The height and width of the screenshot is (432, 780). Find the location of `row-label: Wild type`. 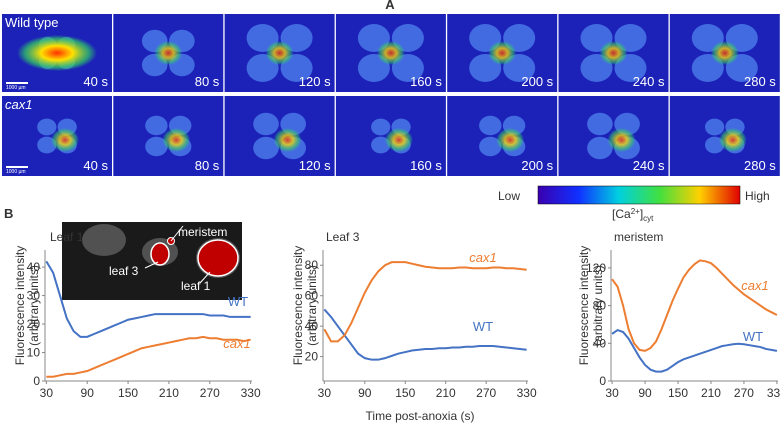

row-label: Wild type is located at coordinates (31, 22).